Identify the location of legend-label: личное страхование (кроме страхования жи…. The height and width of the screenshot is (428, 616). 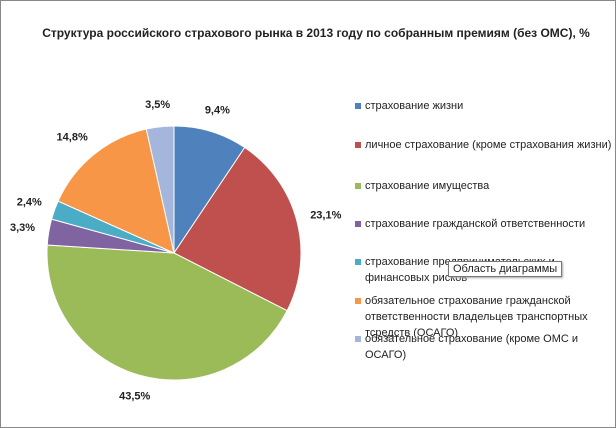
(488, 145).